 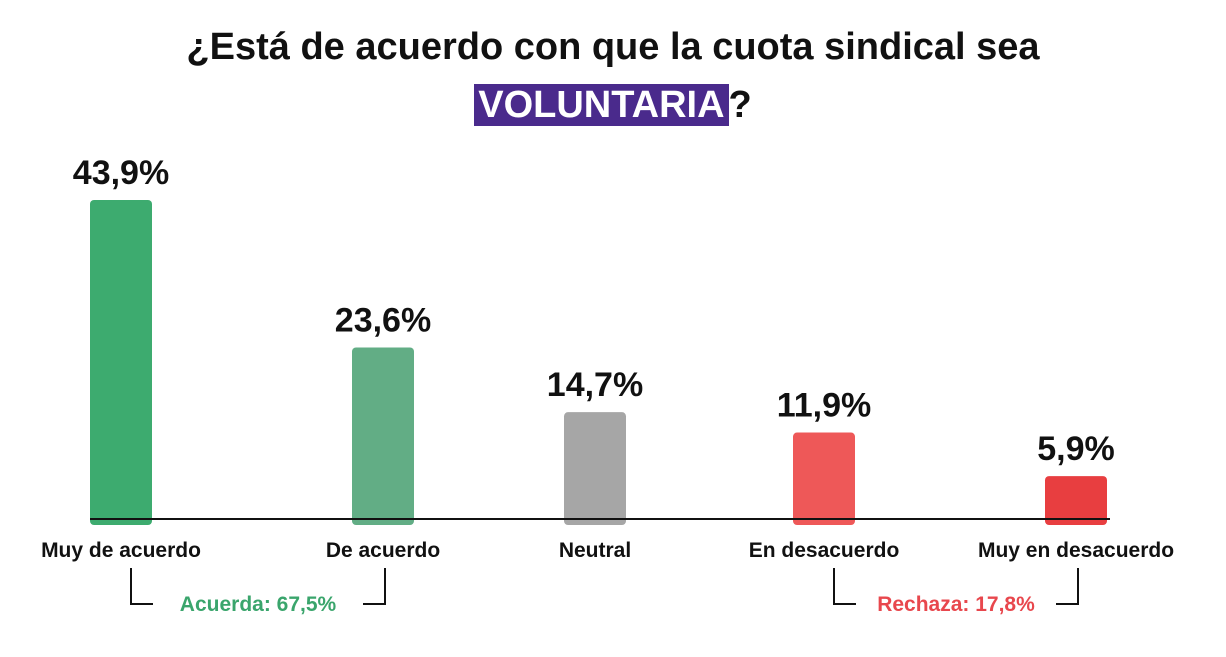 I want to click on category-label-3: En desacuerdo, so click(x=824, y=550).